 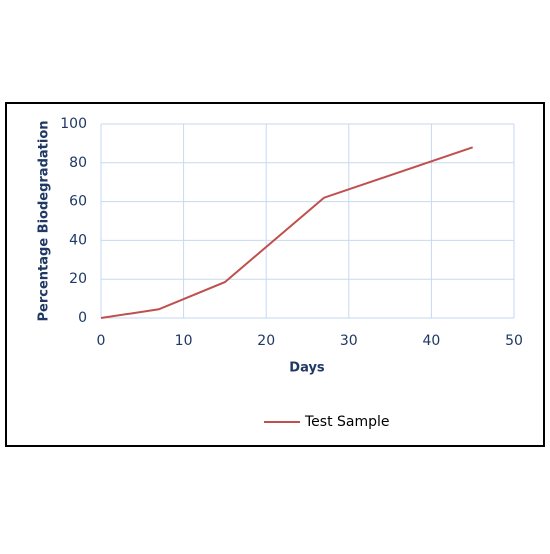 What do you see at coordinates (266, 341) in the screenshot?
I see `x-tick-label: 20` at bounding box center [266, 341].